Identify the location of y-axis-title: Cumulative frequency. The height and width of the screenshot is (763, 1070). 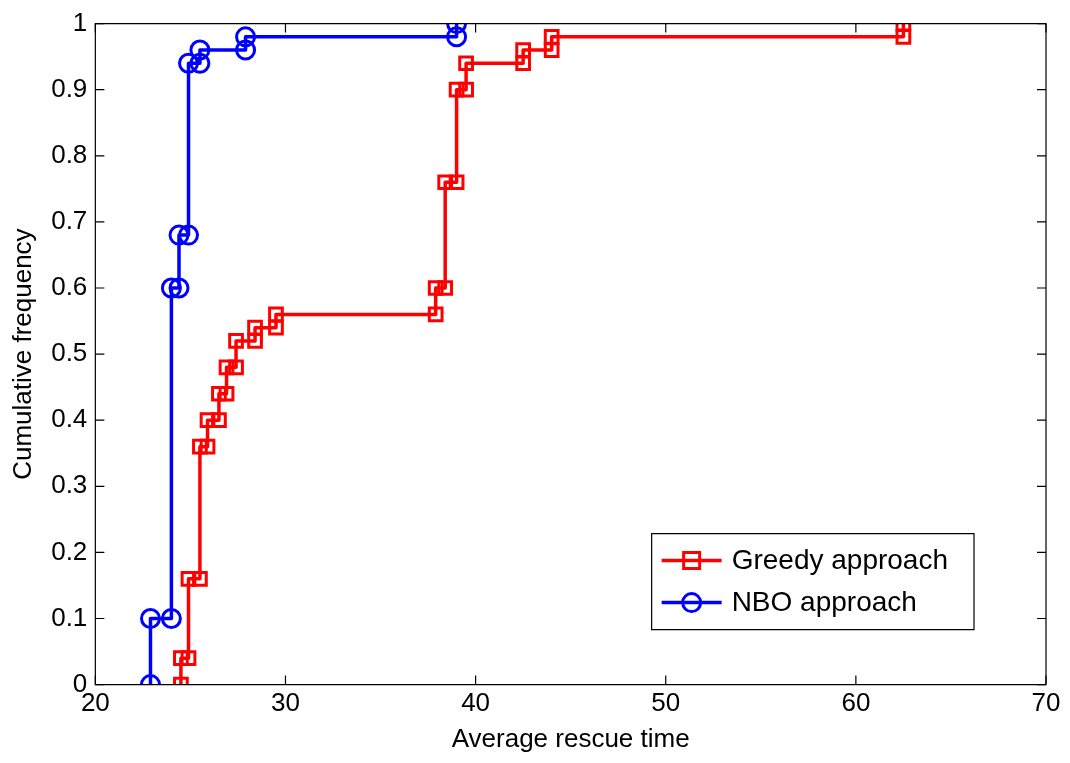
(21, 354).